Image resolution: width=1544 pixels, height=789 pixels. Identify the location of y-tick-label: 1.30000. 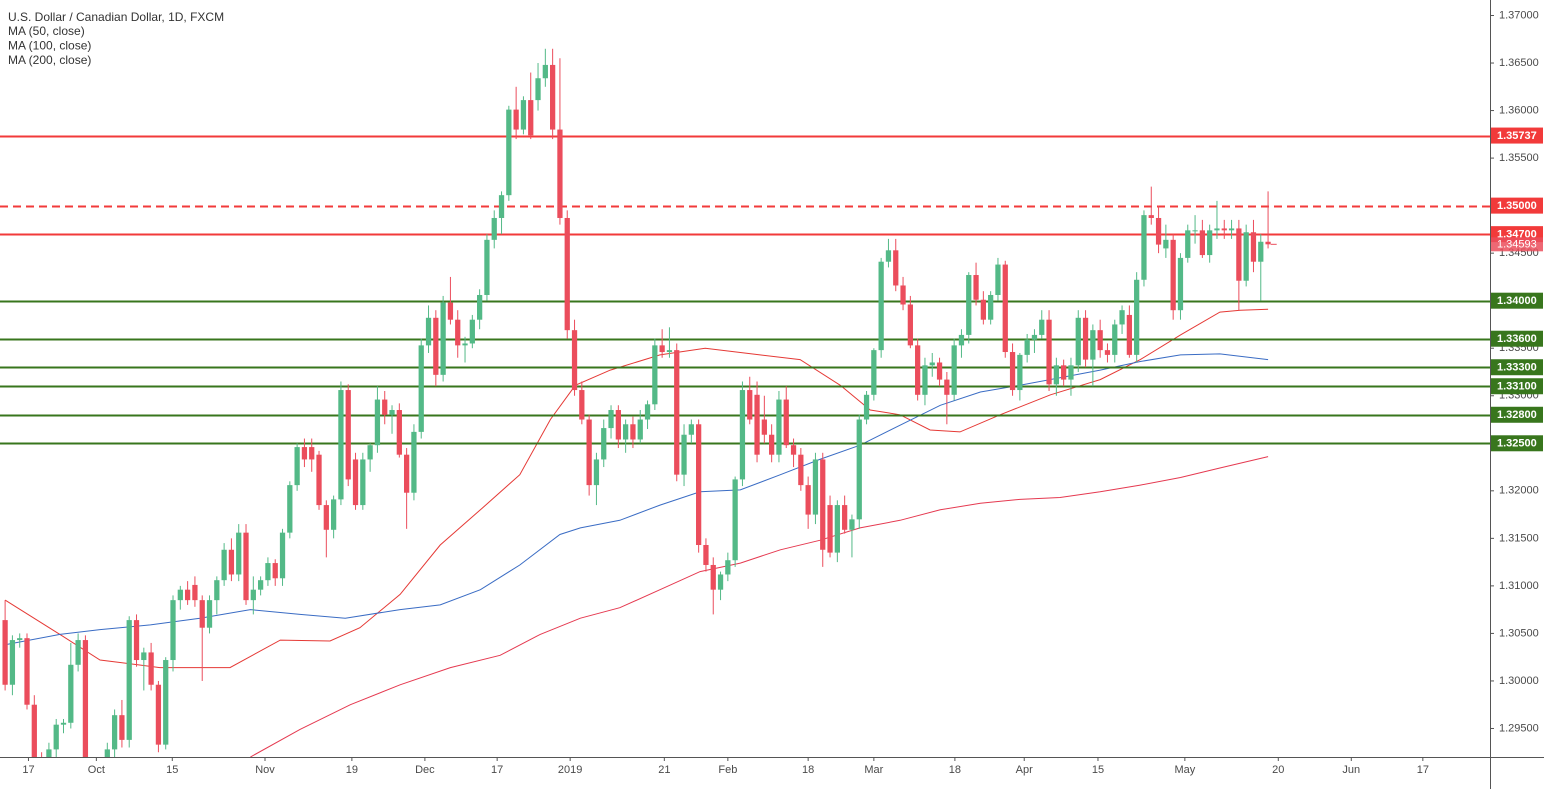
(1519, 681).